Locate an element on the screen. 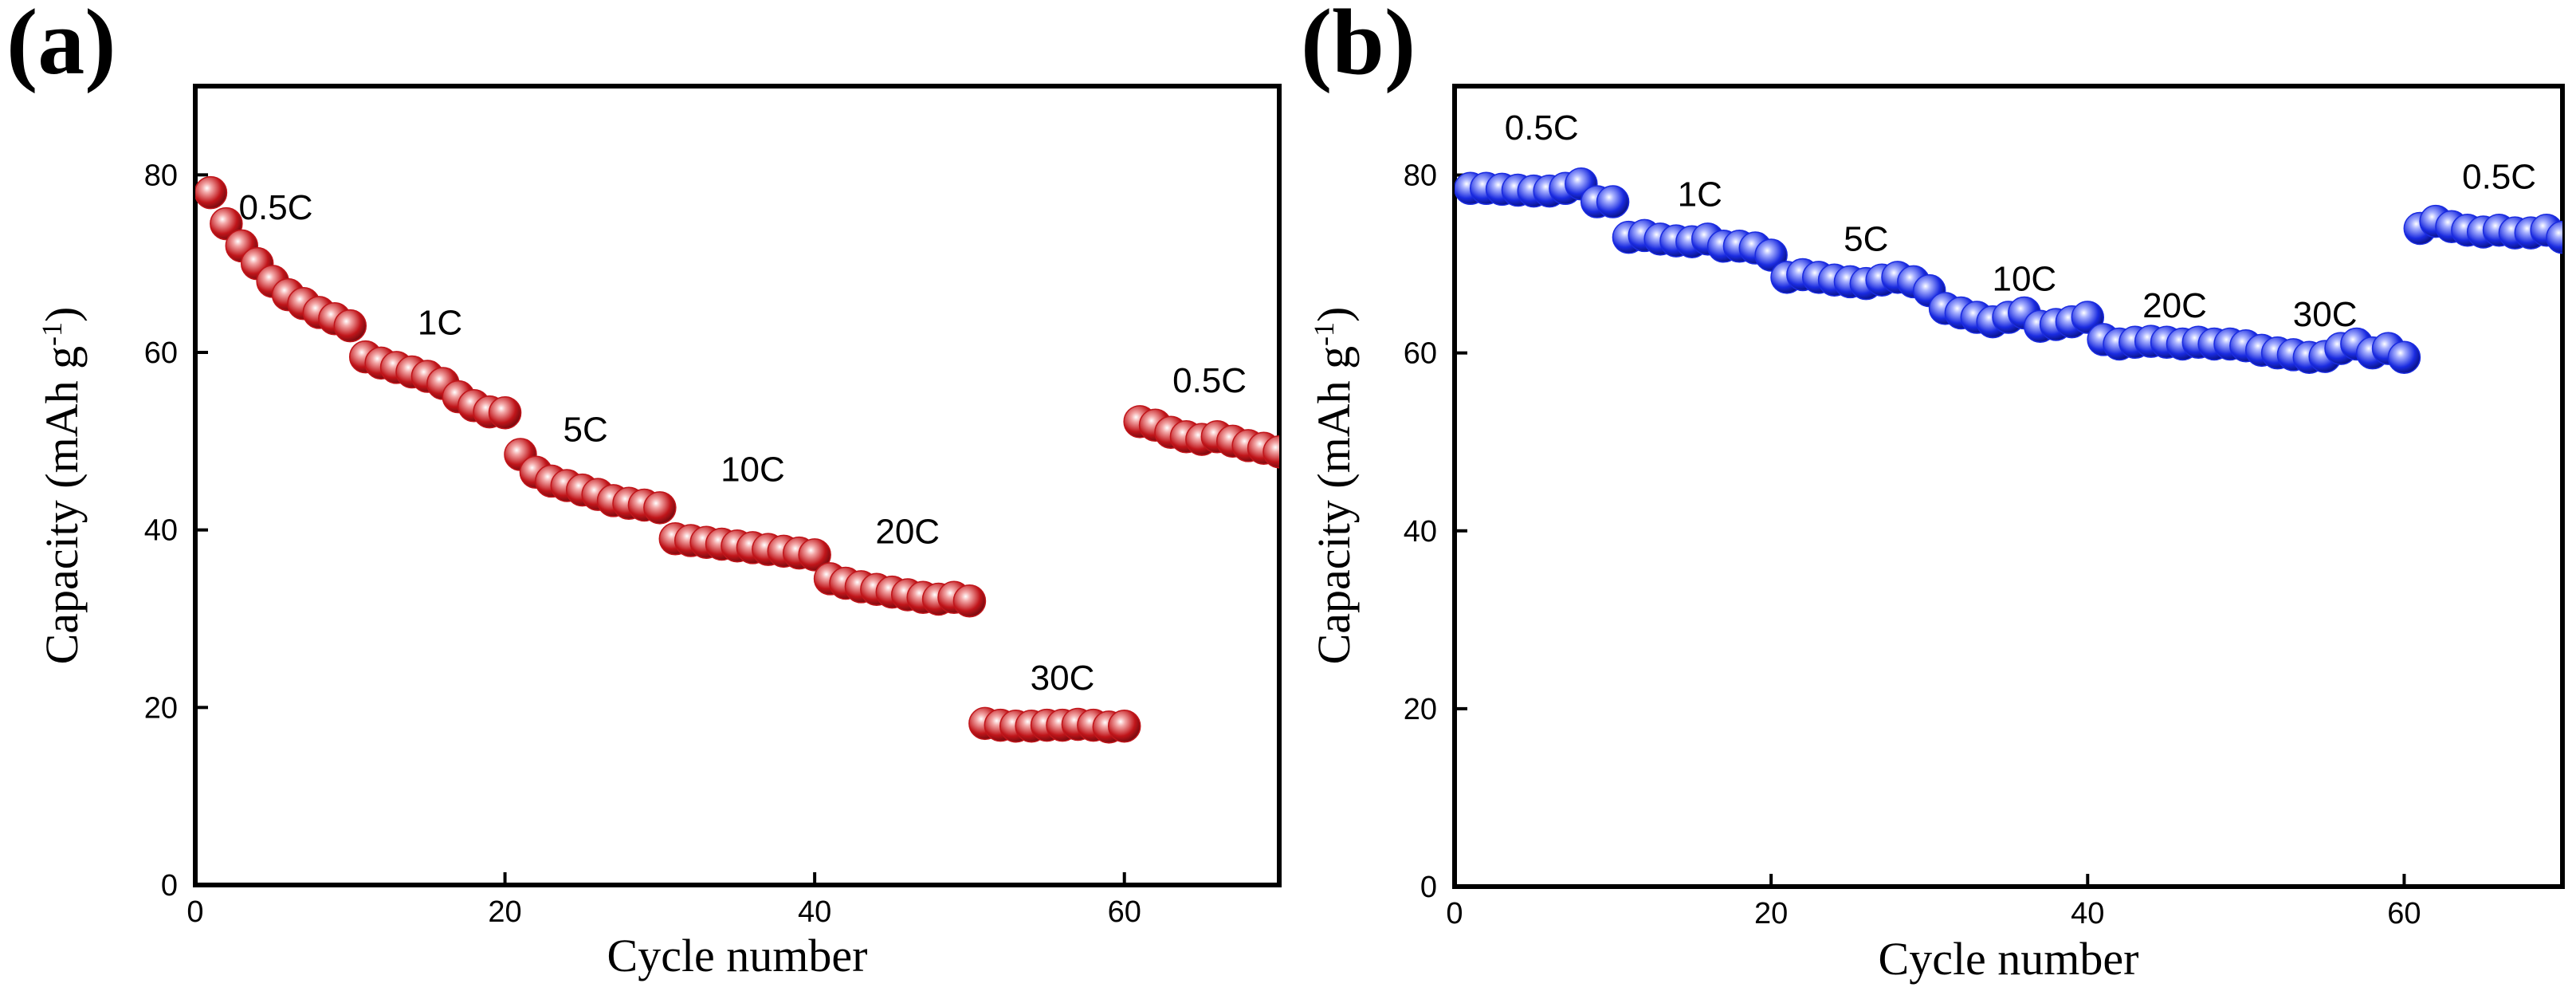  y-tick-label-b-1: 20 is located at coordinates (1420, 709).